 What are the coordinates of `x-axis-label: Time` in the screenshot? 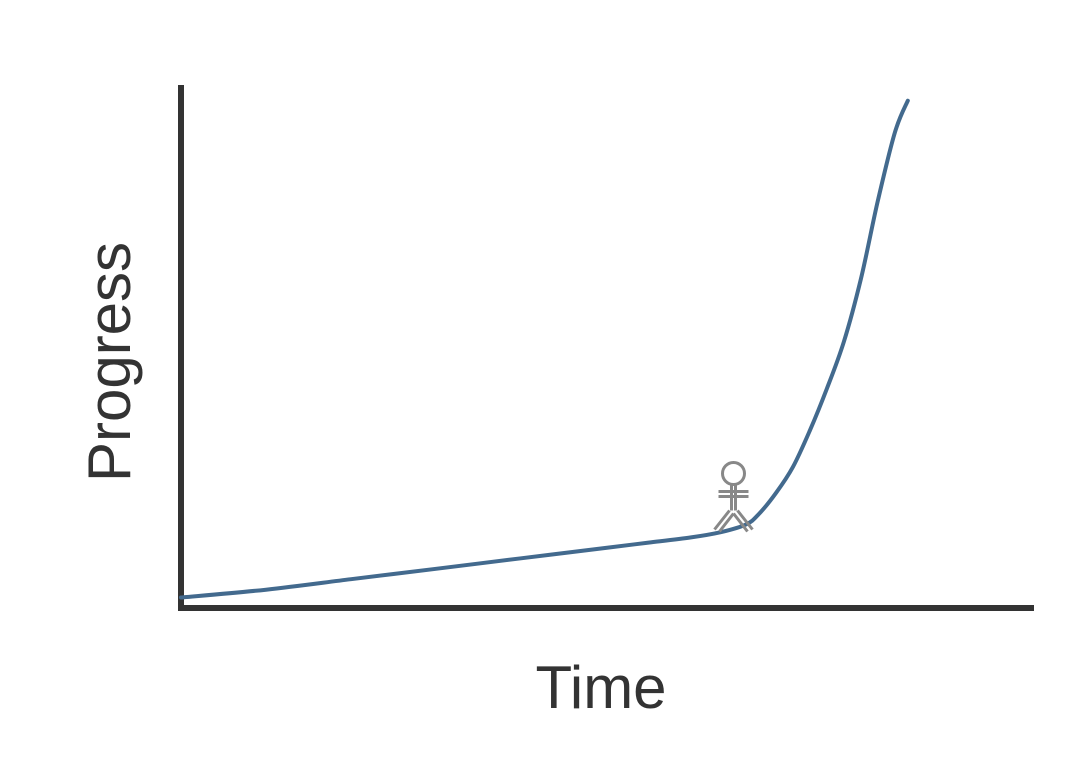 It's located at (600, 687).